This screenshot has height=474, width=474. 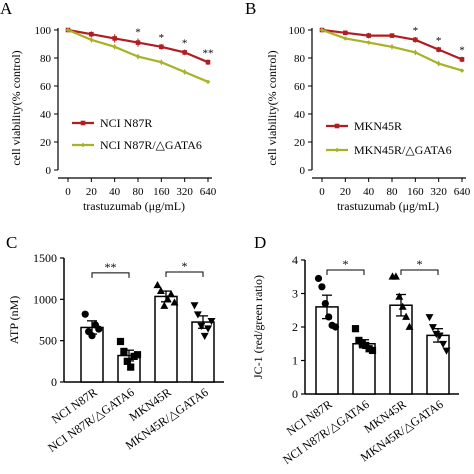 What do you see at coordinates (403, 150) in the screenshot?
I see `legend-label: MKN45R/△GATA6` at bounding box center [403, 150].